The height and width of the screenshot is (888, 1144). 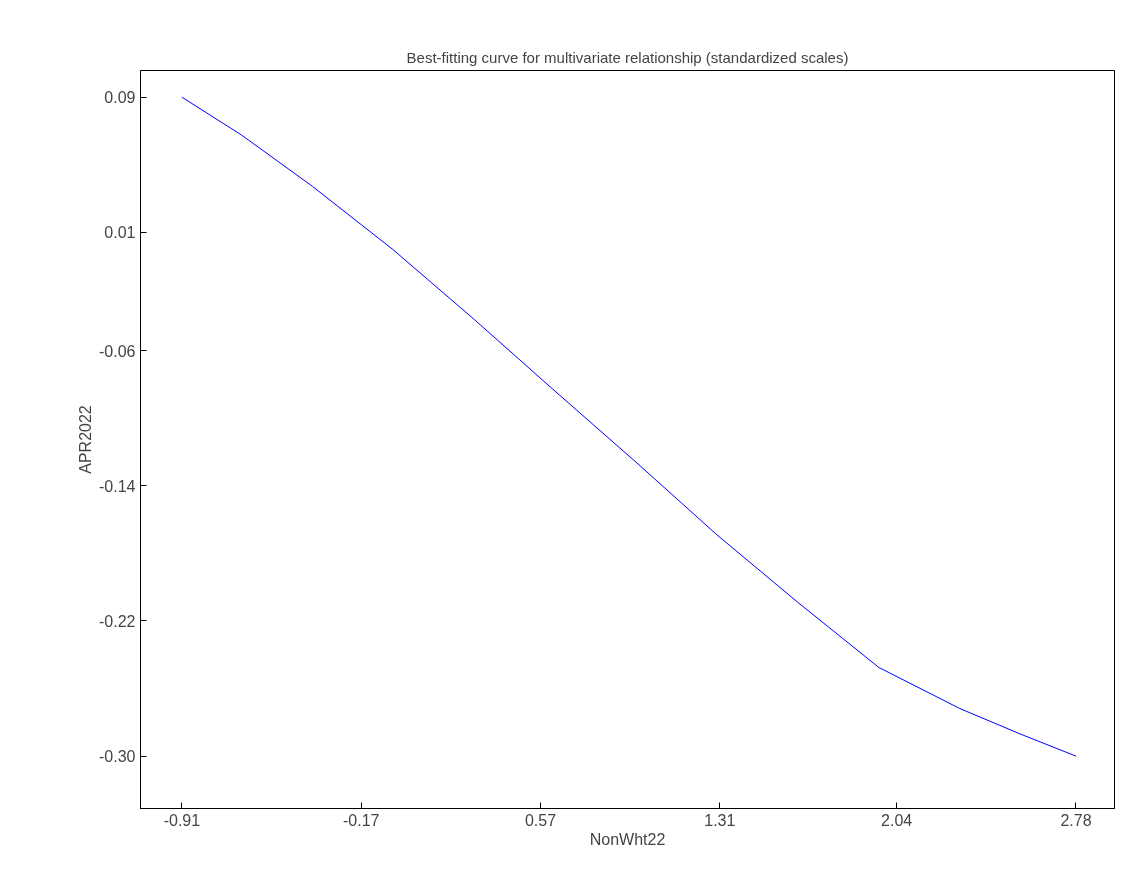 I want to click on x-tick-label: -0.17, so click(x=361, y=820).